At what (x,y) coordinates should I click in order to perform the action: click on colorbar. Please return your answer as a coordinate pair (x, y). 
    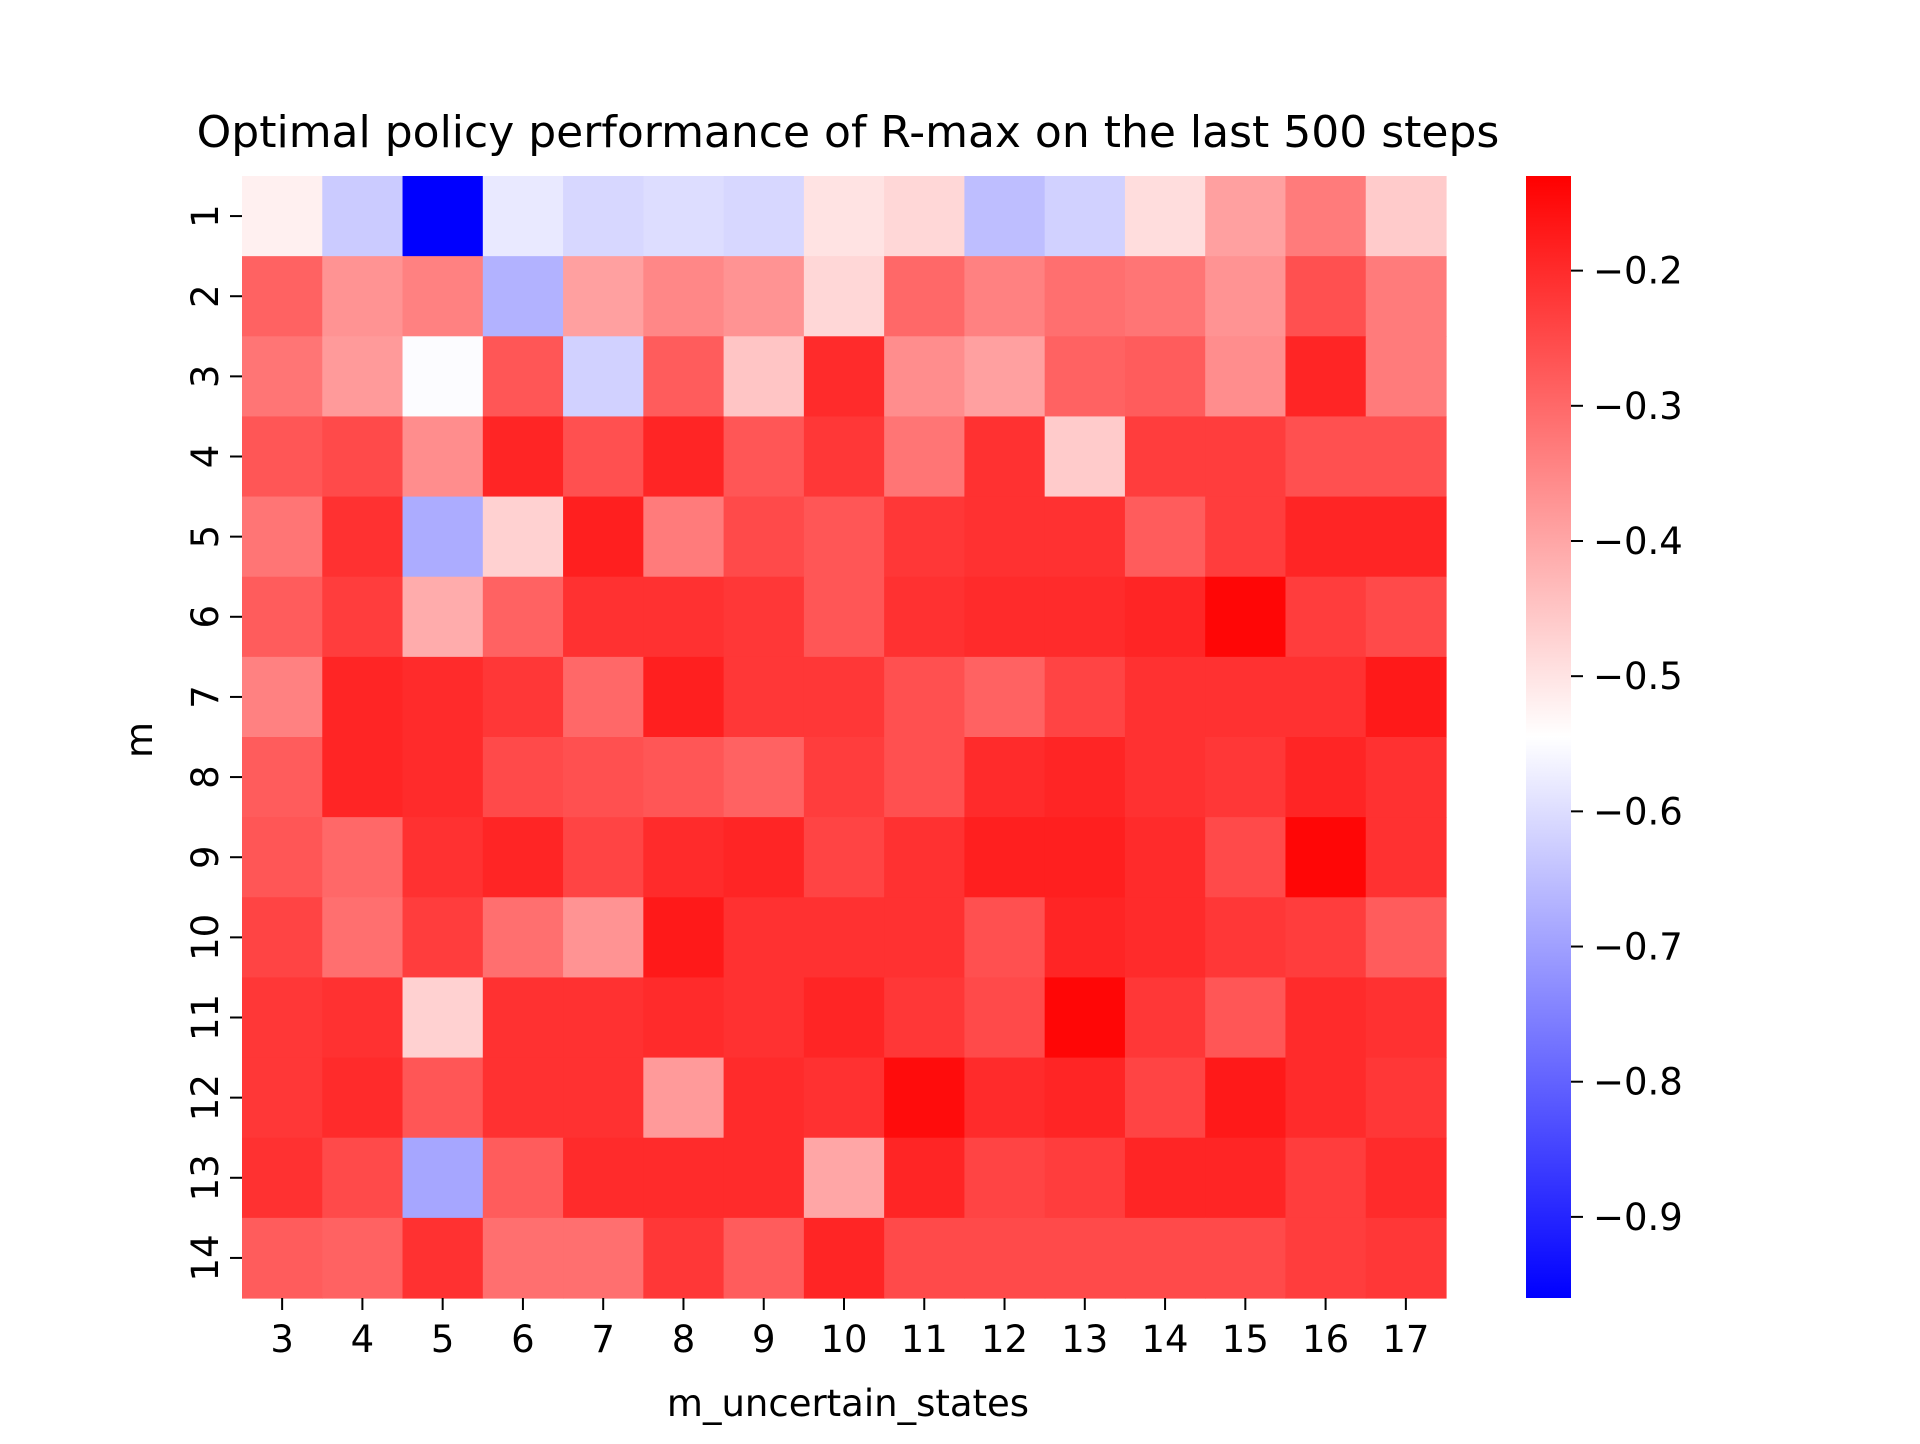
    Looking at the image, I should click on (1548, 737).